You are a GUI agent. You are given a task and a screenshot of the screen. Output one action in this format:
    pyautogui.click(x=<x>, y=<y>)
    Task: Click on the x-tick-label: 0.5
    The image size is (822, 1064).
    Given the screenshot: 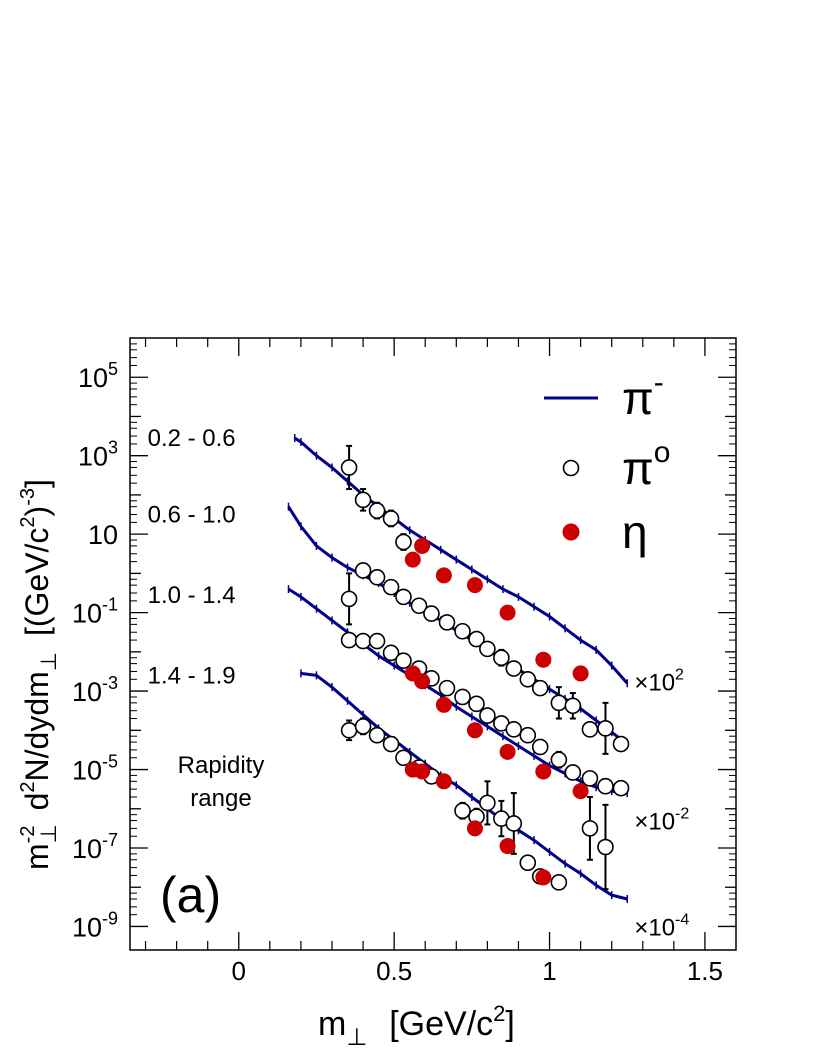 What is the action you would take?
    pyautogui.click(x=394, y=971)
    